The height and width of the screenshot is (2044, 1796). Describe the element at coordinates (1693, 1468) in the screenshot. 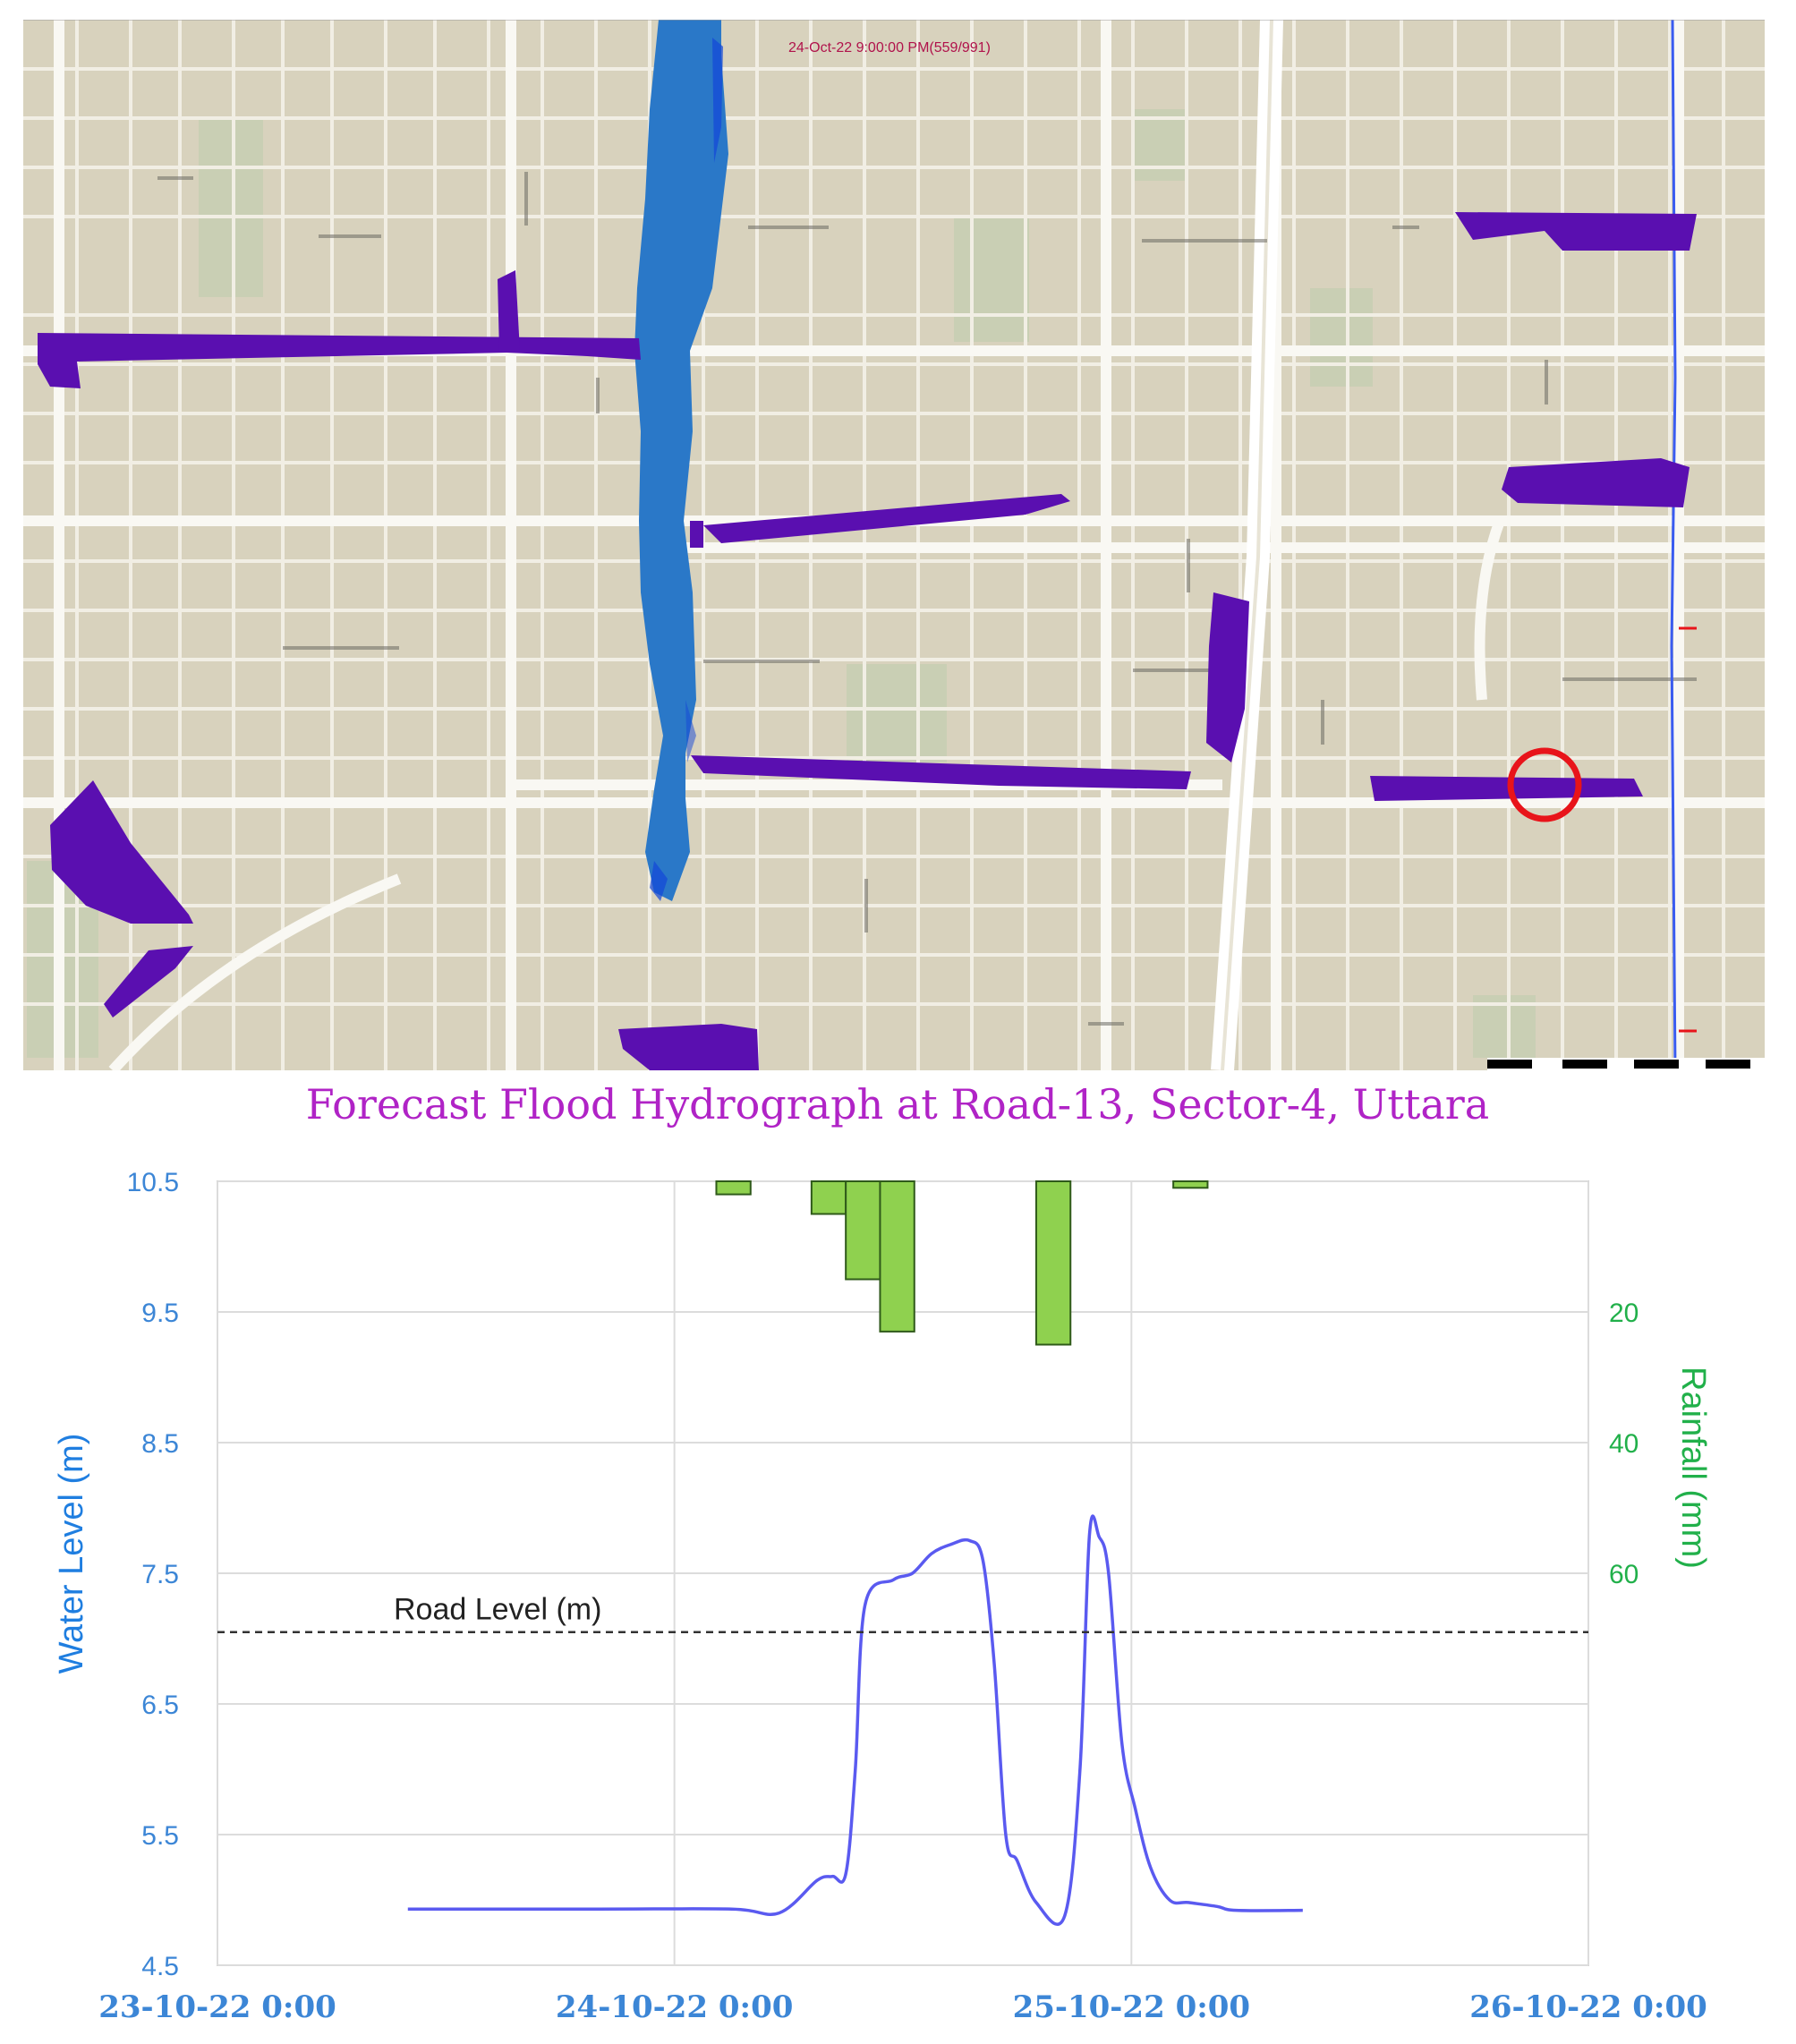

I see `y-axis-right-title: Rainfall (mm)` at that location.